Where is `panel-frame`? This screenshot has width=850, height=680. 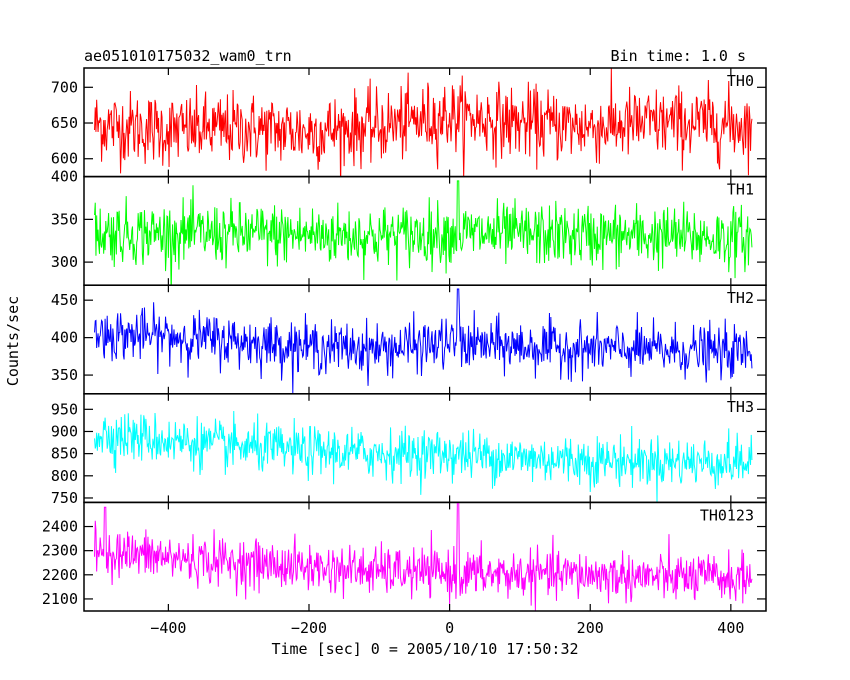 panel-frame is located at coordinates (425, 556).